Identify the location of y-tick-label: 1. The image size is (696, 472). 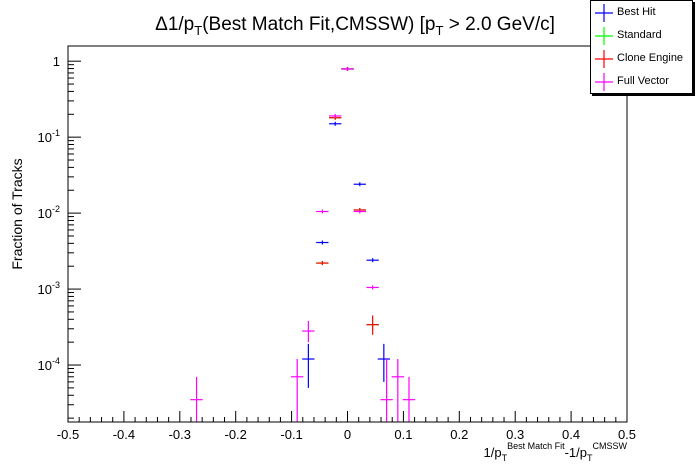
(56, 61).